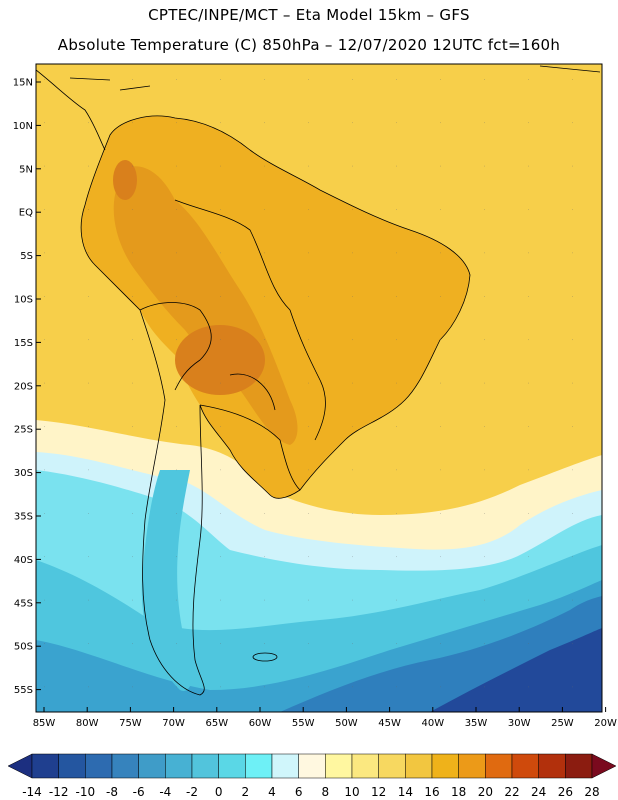 Image resolution: width=618 pixels, height=800 pixels. I want to click on lat-tick-label: 15S, so click(23, 343).